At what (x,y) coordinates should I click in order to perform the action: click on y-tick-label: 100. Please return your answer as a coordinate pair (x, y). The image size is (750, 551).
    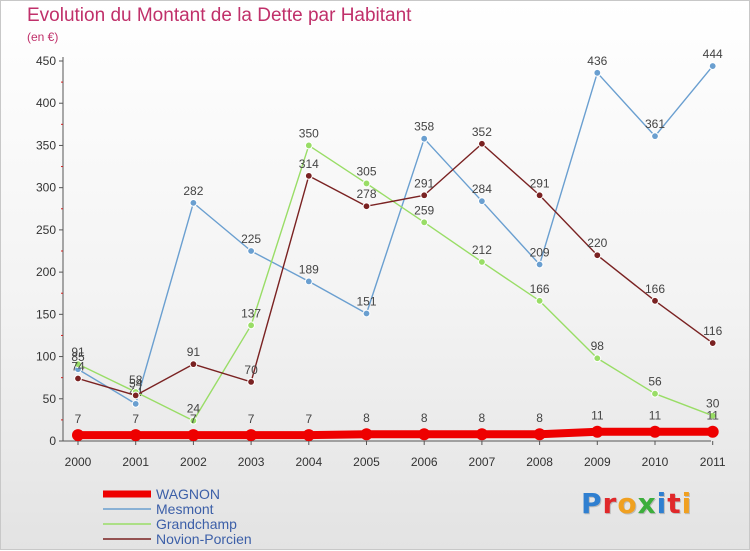
    Looking at the image, I should click on (46, 357).